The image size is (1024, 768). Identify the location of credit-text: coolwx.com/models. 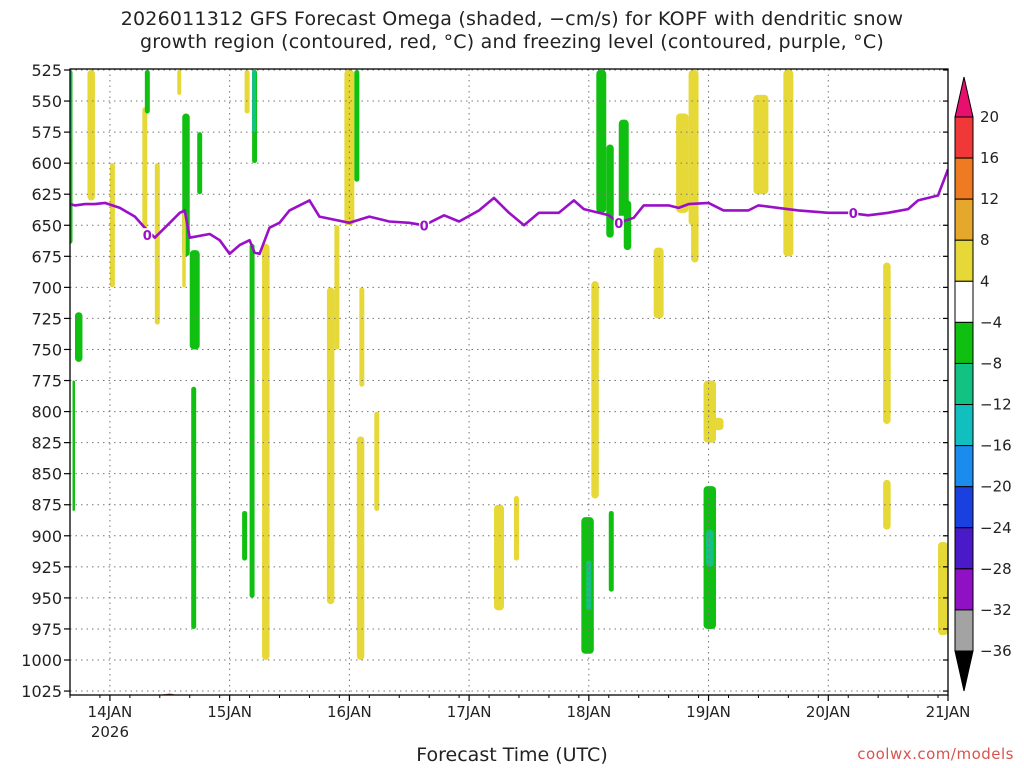
(935, 754).